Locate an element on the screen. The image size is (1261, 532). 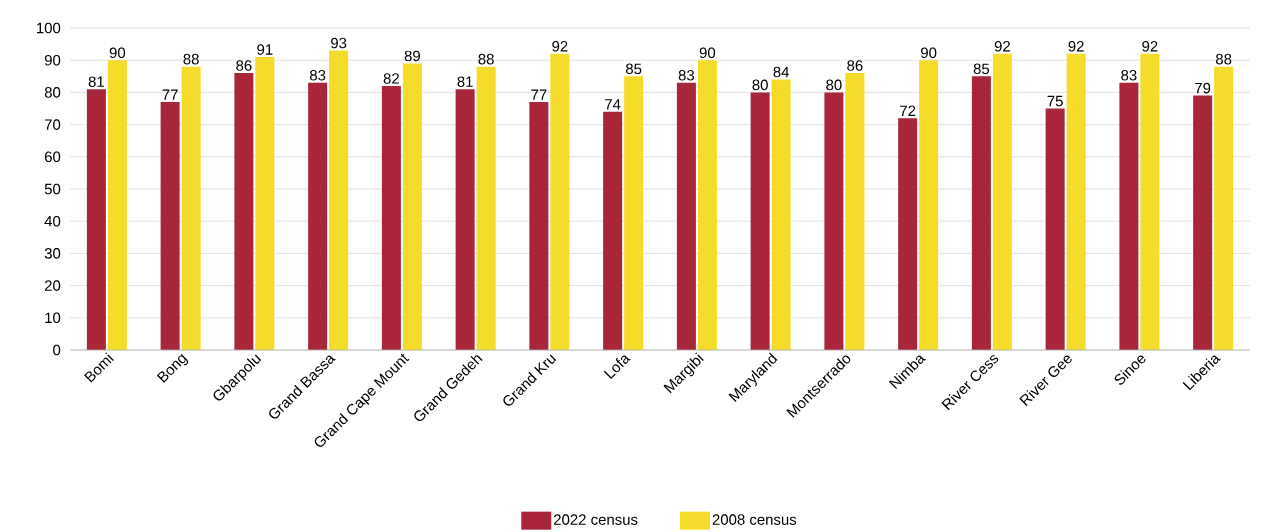
data-label: 82 is located at coordinates (391, 78).